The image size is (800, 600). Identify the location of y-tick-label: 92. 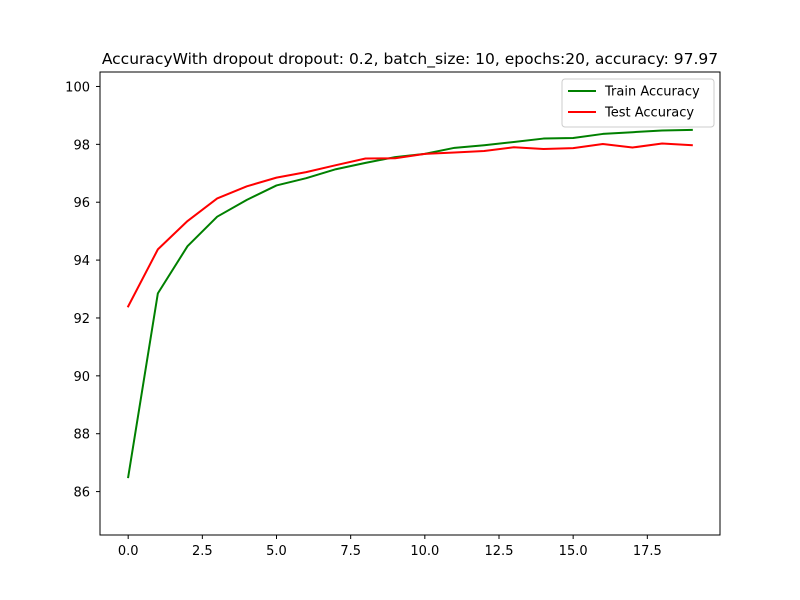
(81, 319).